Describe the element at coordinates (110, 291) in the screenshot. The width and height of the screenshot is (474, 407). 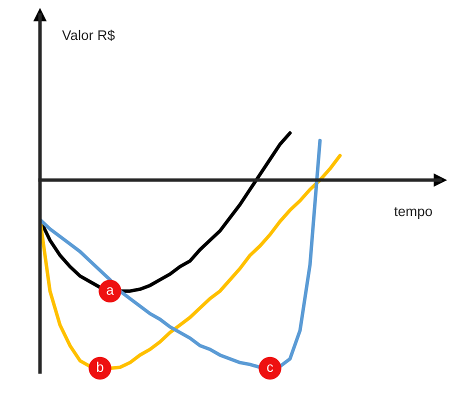
I see `annotation: a` at that location.